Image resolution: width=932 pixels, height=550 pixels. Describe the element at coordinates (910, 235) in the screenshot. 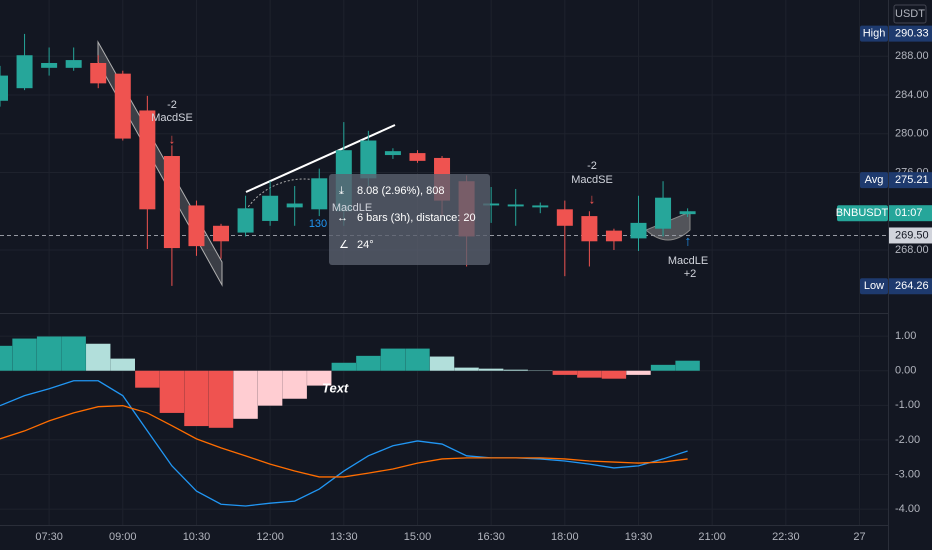

I see `current-price-box` at that location.